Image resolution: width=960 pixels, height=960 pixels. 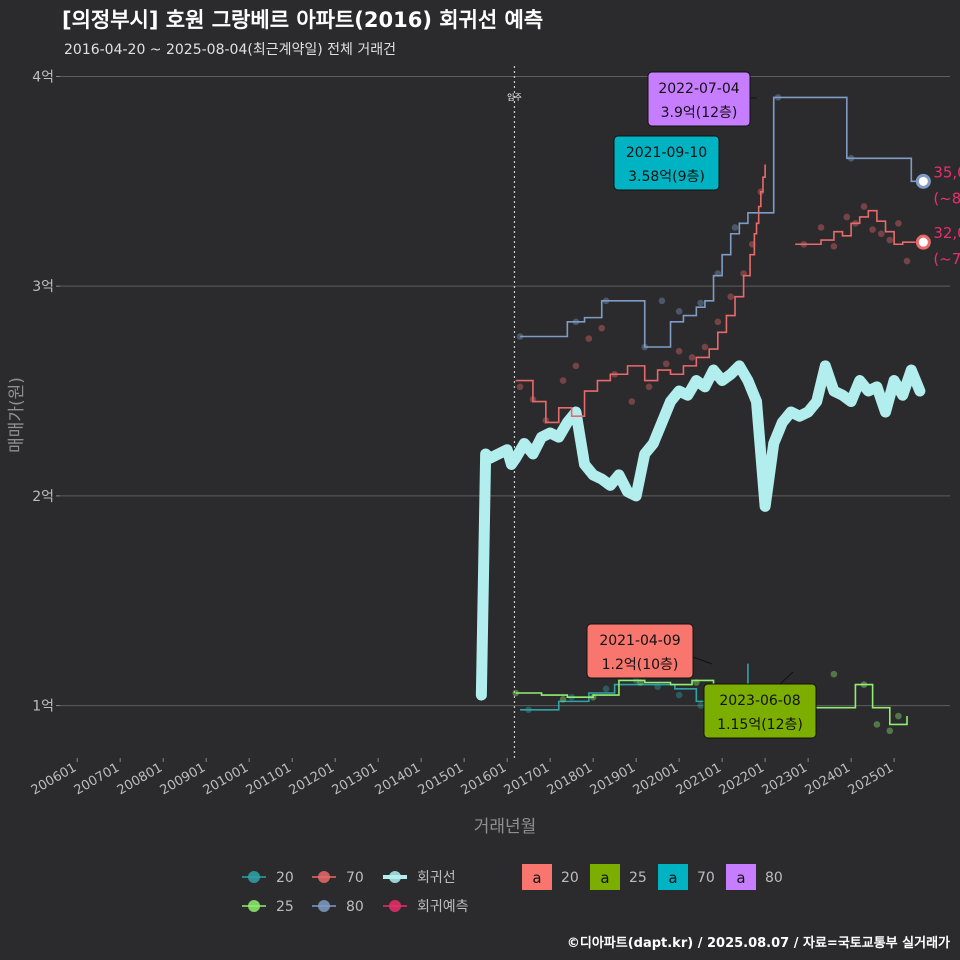 I want to click on legend-item-label: 70, so click(x=355, y=878).